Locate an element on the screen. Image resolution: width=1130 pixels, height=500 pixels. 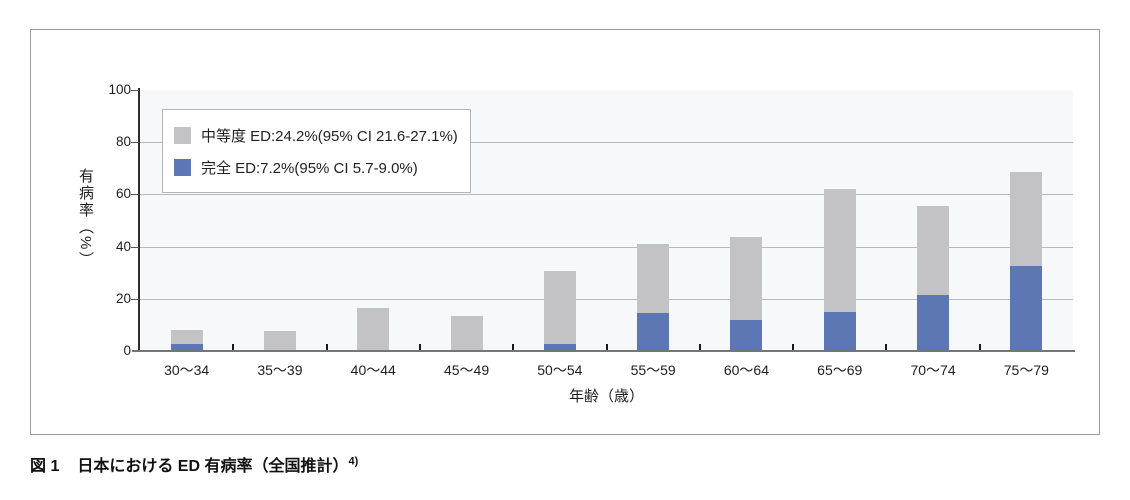
bar-50〜54 is located at coordinates (559, 311).